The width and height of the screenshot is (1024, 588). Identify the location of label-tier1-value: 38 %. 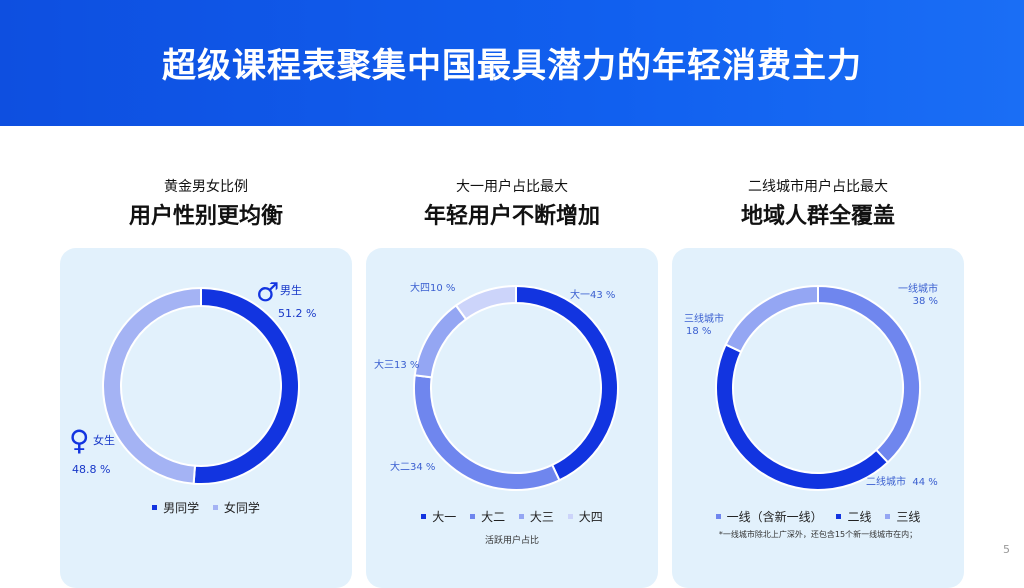
(925, 301).